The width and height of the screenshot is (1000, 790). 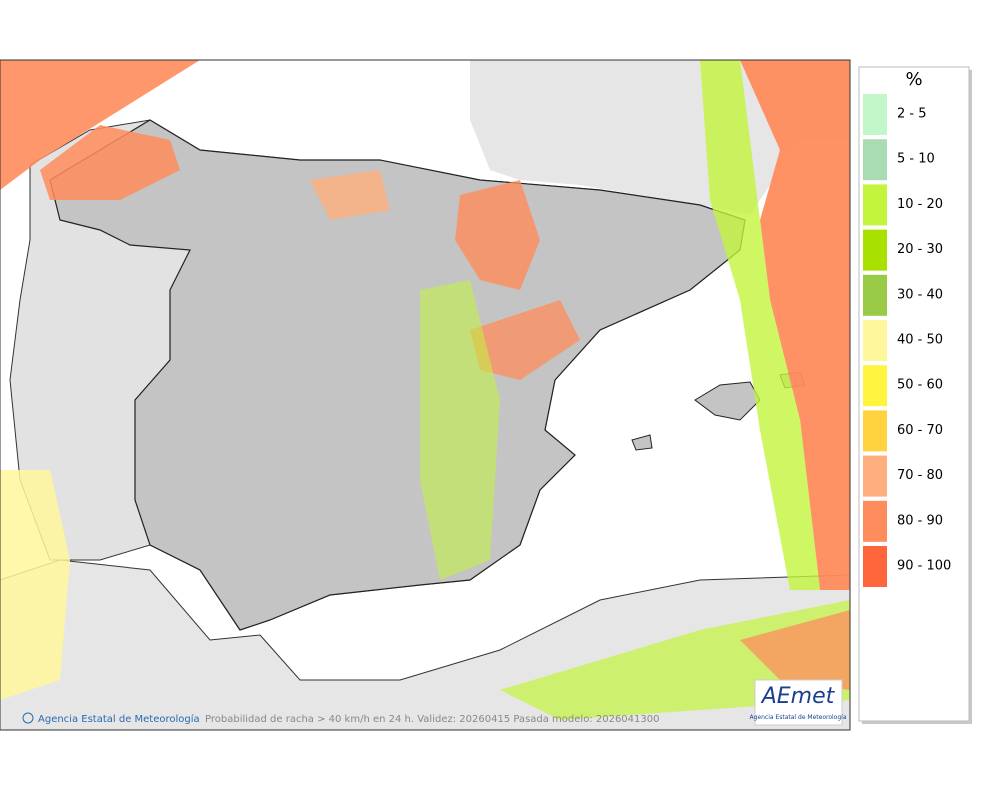 What do you see at coordinates (798, 717) in the screenshot?
I see `logo-subtitle: Agencia Estatal de Meteorología` at bounding box center [798, 717].